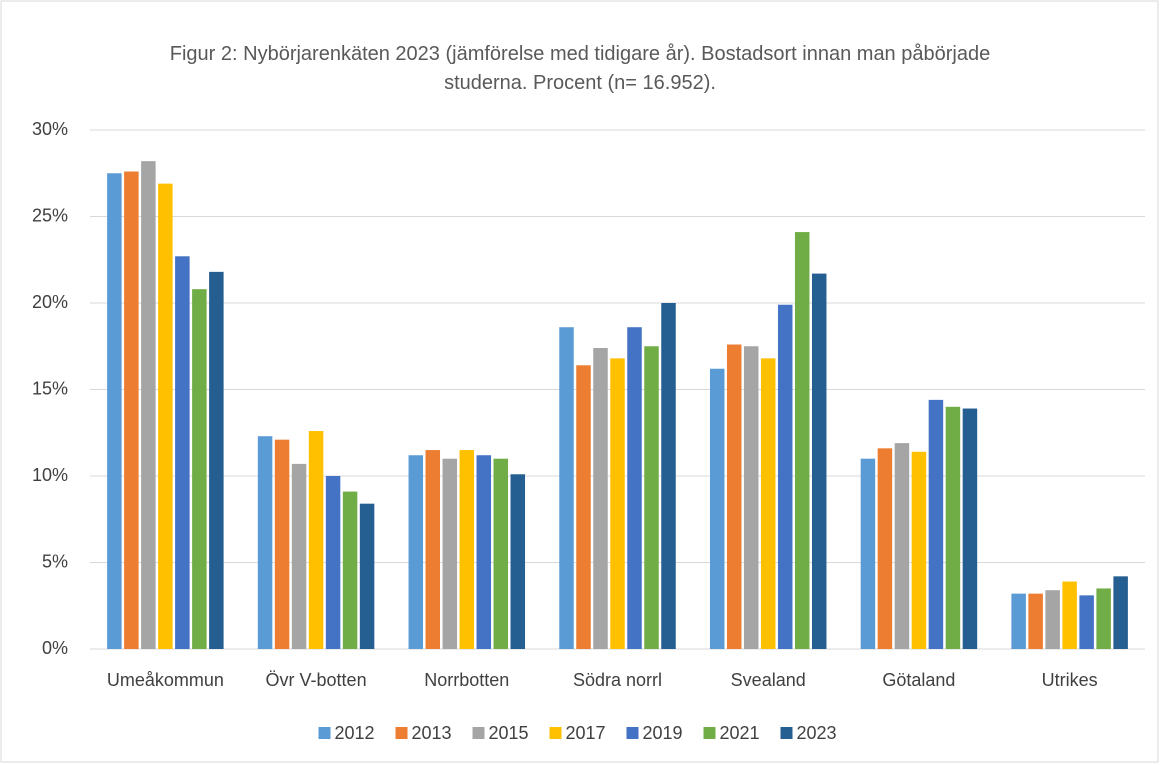  What do you see at coordinates (466, 680) in the screenshot?
I see `x-tick-label: Norrbotten` at bounding box center [466, 680].